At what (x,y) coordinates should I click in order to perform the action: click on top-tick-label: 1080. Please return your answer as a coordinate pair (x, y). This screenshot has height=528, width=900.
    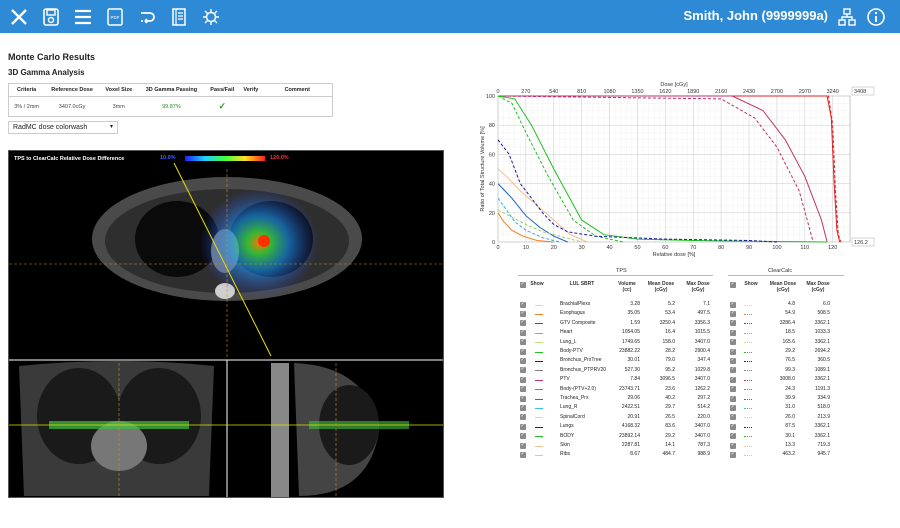
    Looking at the image, I should click on (609, 92).